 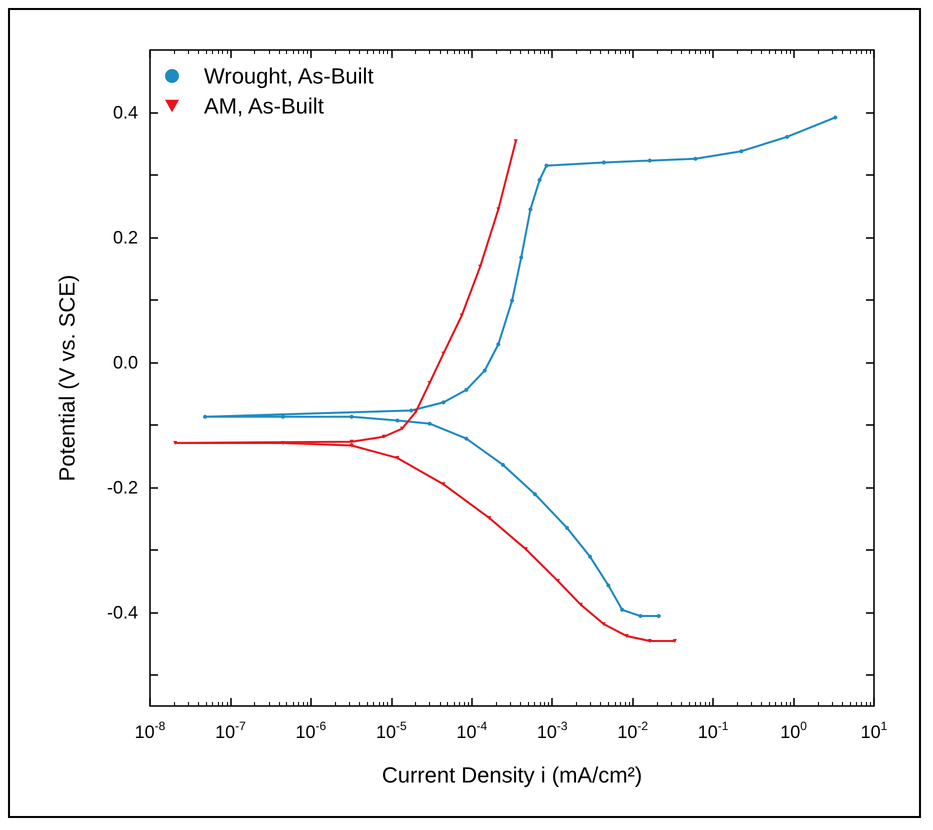 I want to click on x-axis-title: Current Density i (mA/cm²), so click(x=512, y=775).